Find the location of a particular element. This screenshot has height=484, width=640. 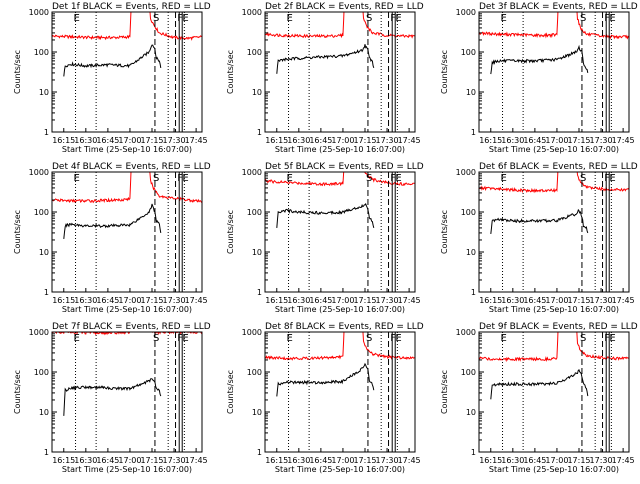

chart-title: Det 8f BLACK = Events, RED = LLD is located at coordinates (344, 327).